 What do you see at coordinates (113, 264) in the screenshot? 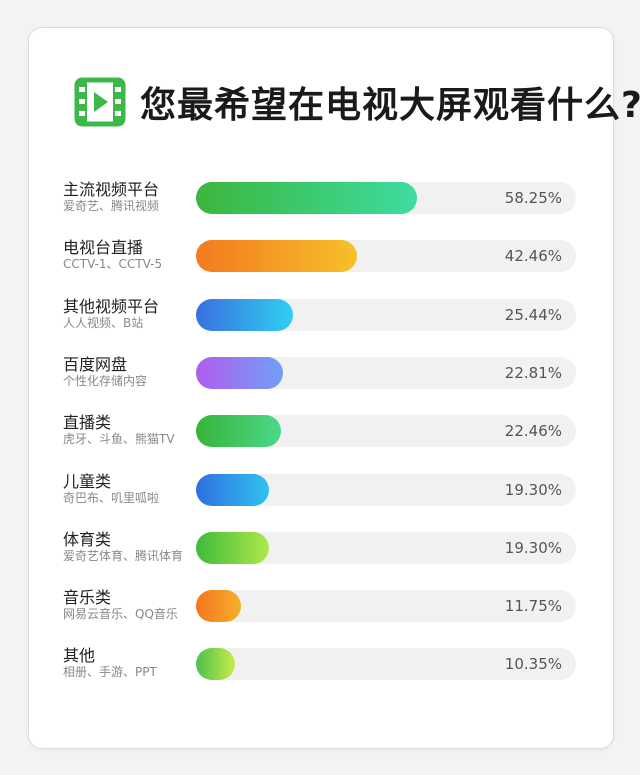
I see `category-subtitle: CCTV-1、CCTV-5` at bounding box center [113, 264].